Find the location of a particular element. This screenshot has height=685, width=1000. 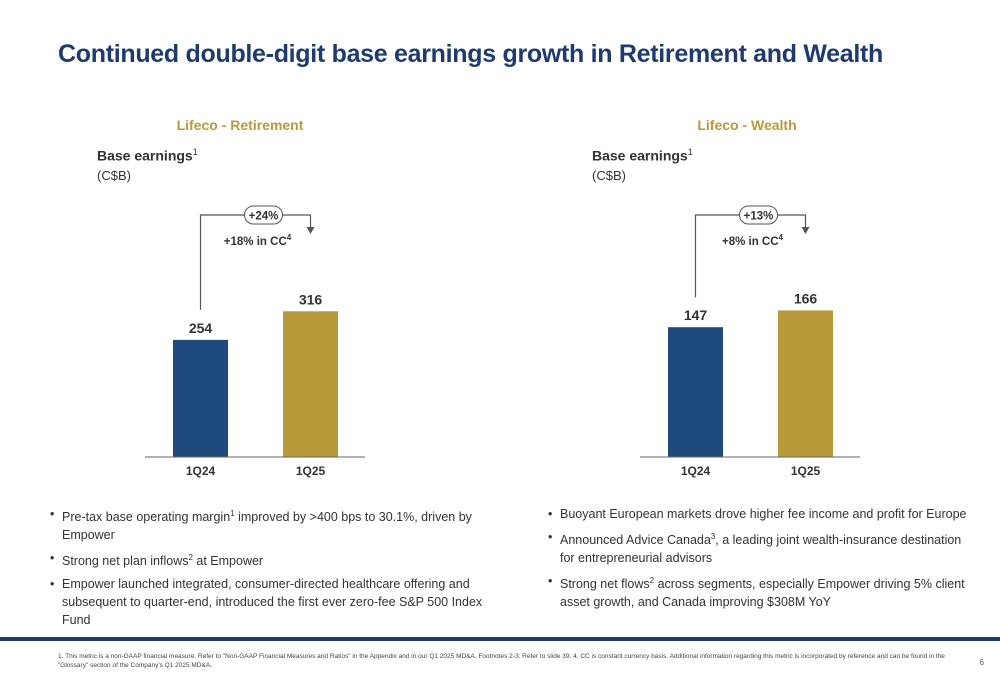

retirement-metric-text: Base earnings is located at coordinates (145, 155).